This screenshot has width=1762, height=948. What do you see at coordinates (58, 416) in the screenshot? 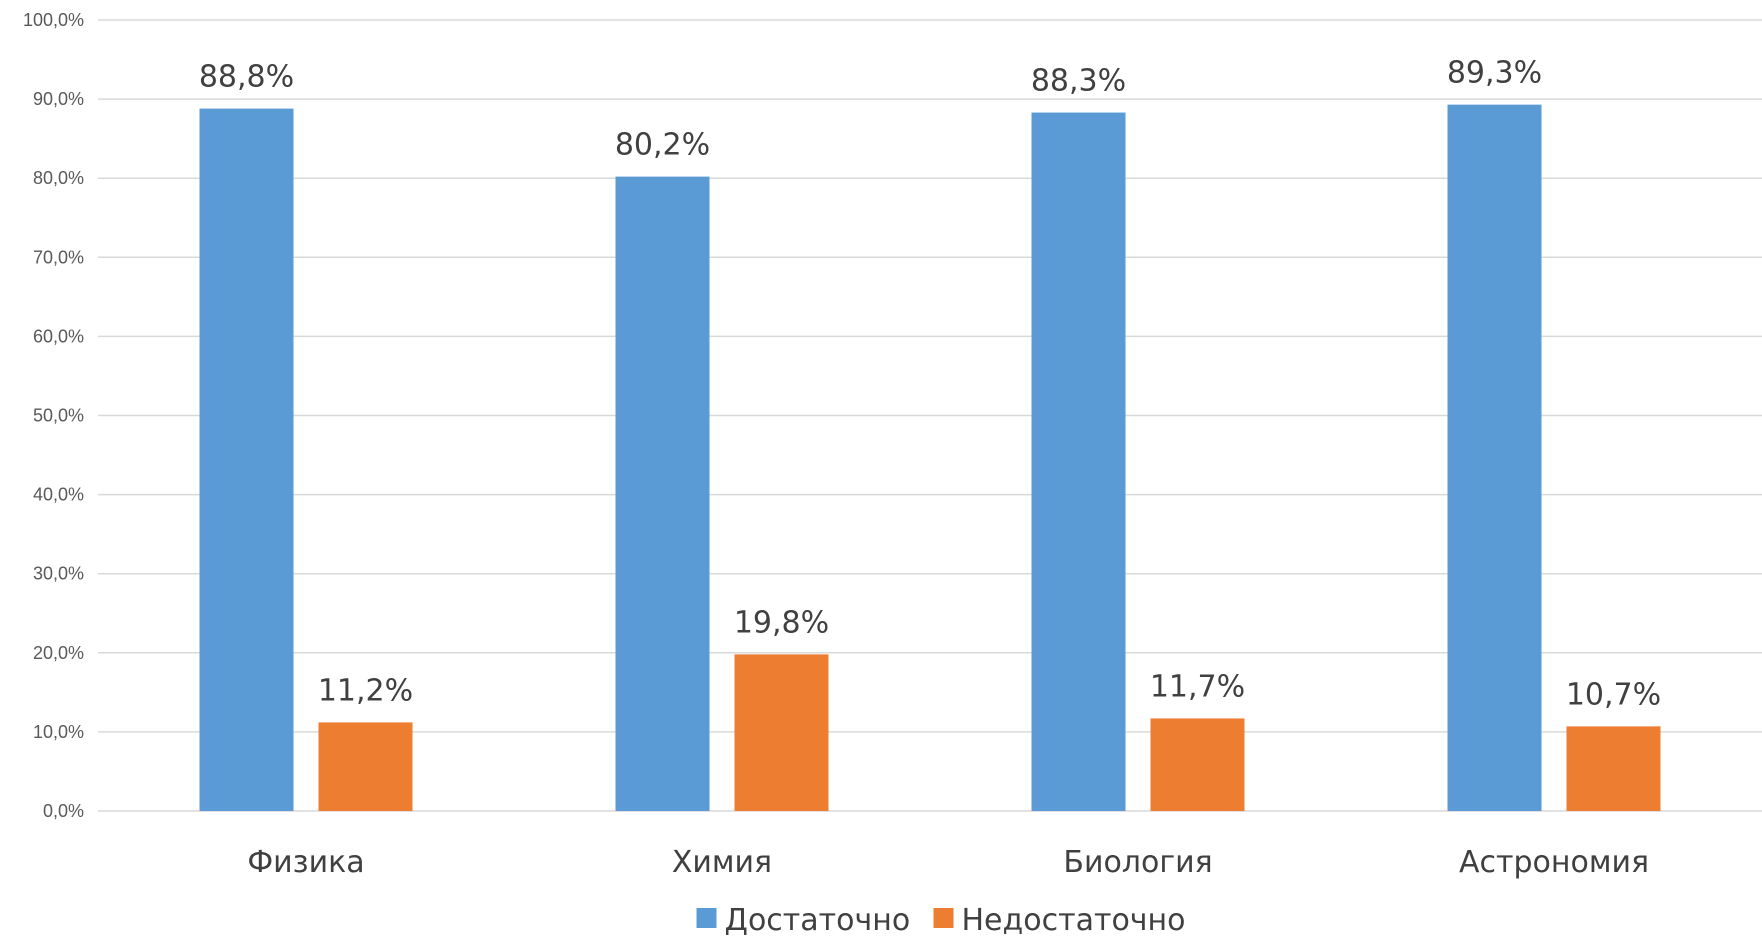
I see `y-tick-label: 50,0%` at bounding box center [58, 416].